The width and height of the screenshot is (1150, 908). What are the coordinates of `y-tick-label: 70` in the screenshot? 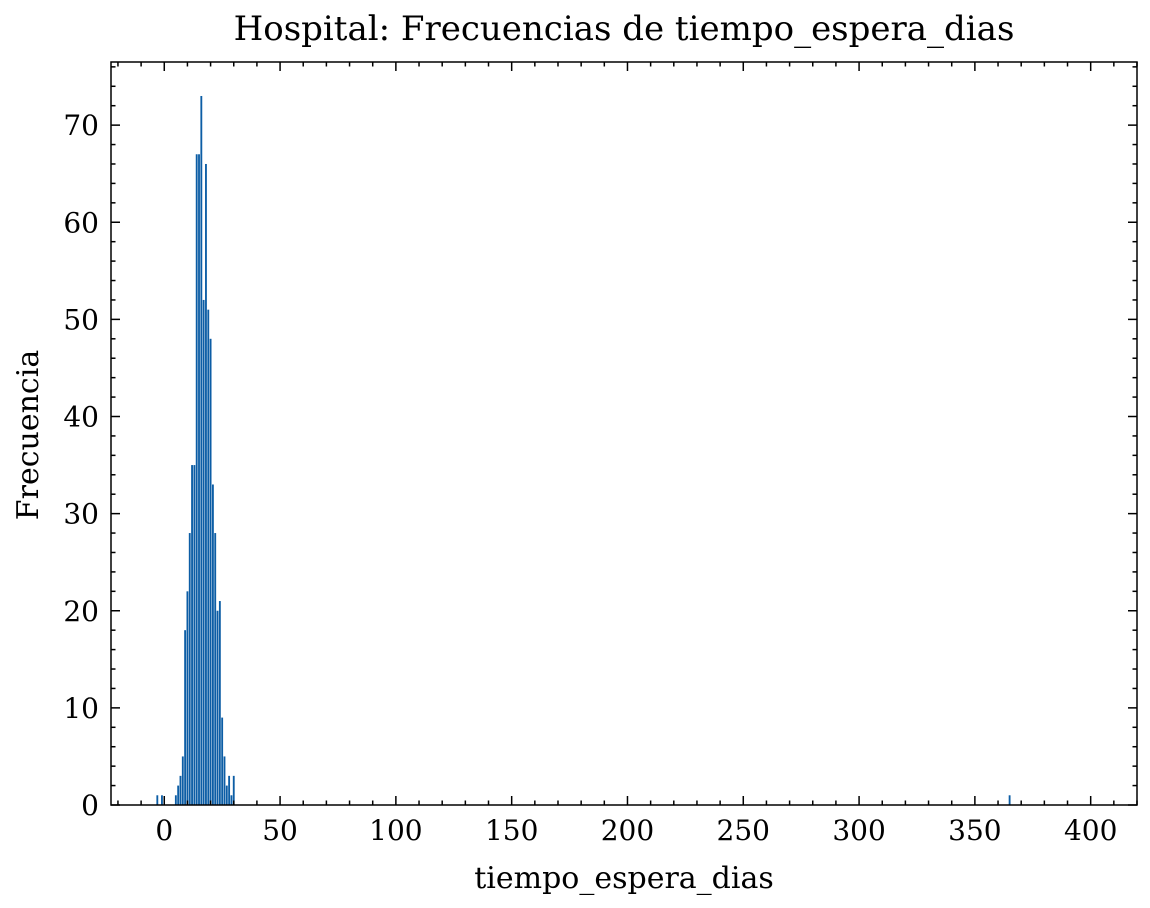 It's located at (81, 125).